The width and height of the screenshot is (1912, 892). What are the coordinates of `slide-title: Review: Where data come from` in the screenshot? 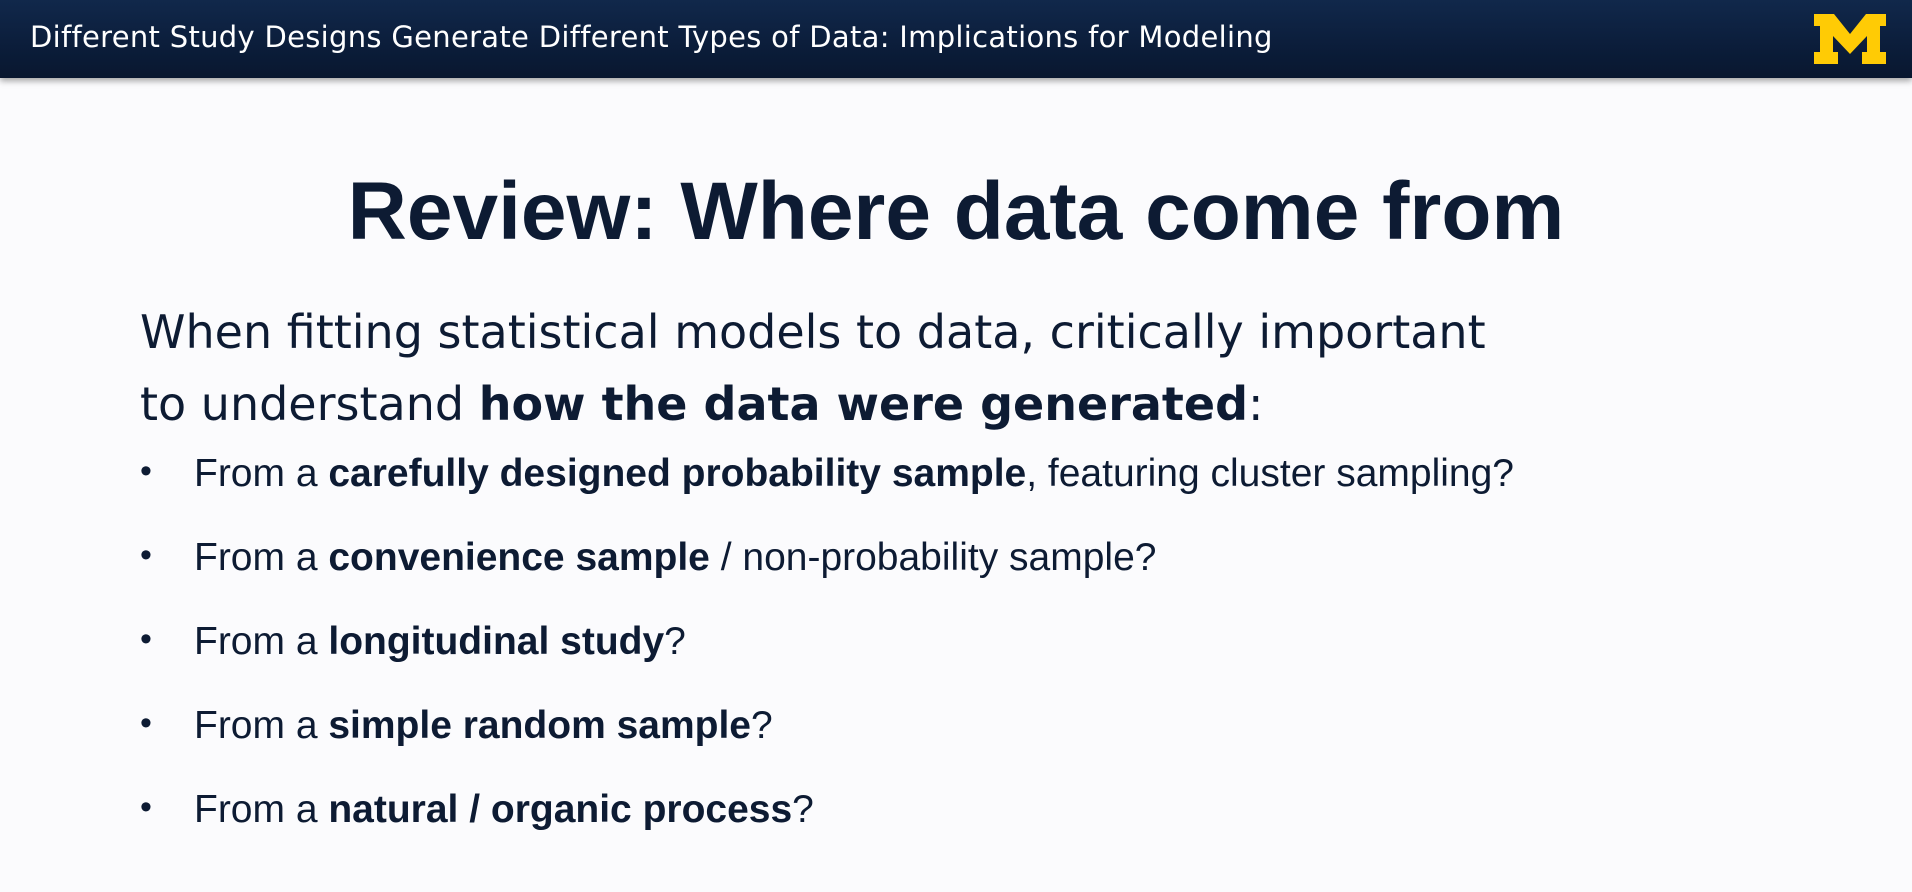 It's located at (956, 211).